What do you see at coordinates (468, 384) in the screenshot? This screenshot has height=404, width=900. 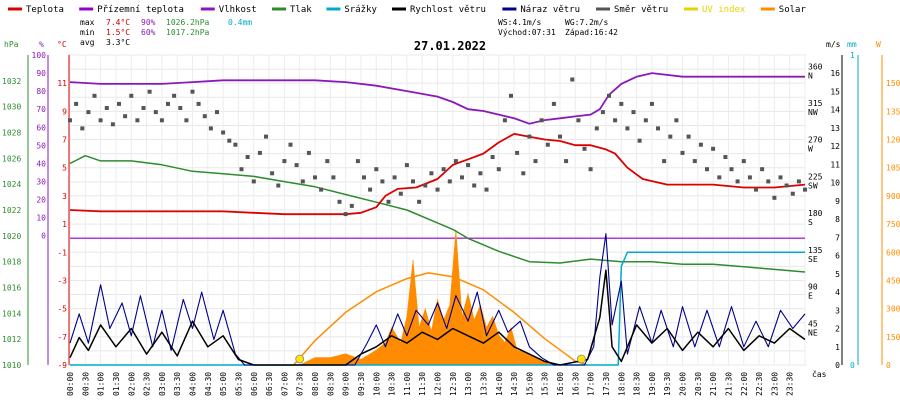 I see `tick-time: 13:00` at bounding box center [468, 384].